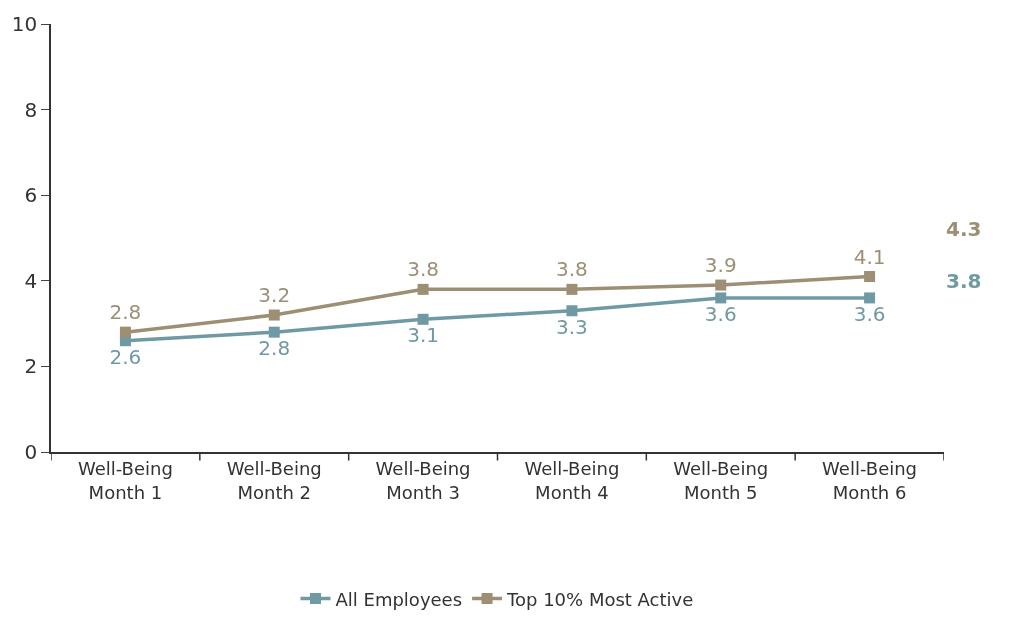  What do you see at coordinates (869, 256) in the screenshot?
I see `data-label: 4.1` at bounding box center [869, 256].